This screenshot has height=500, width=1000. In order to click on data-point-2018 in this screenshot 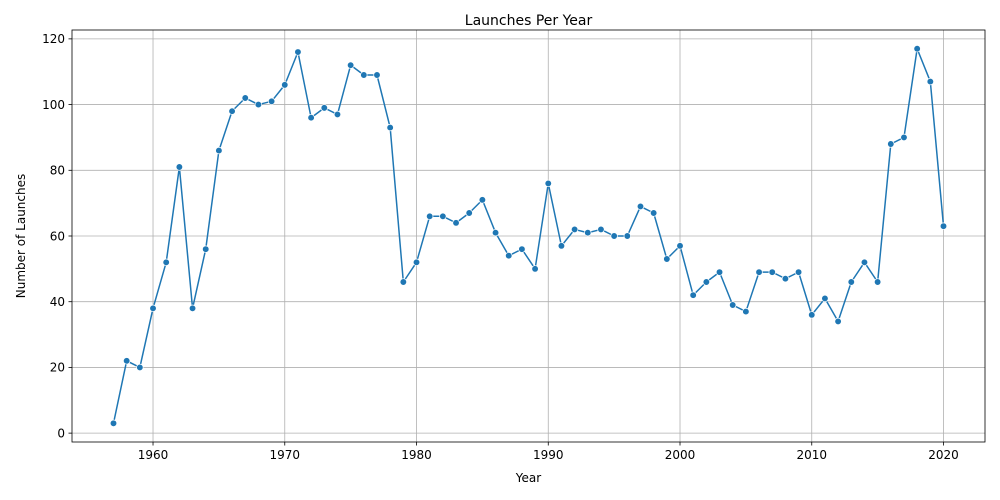, I will do `click(917, 49)`.